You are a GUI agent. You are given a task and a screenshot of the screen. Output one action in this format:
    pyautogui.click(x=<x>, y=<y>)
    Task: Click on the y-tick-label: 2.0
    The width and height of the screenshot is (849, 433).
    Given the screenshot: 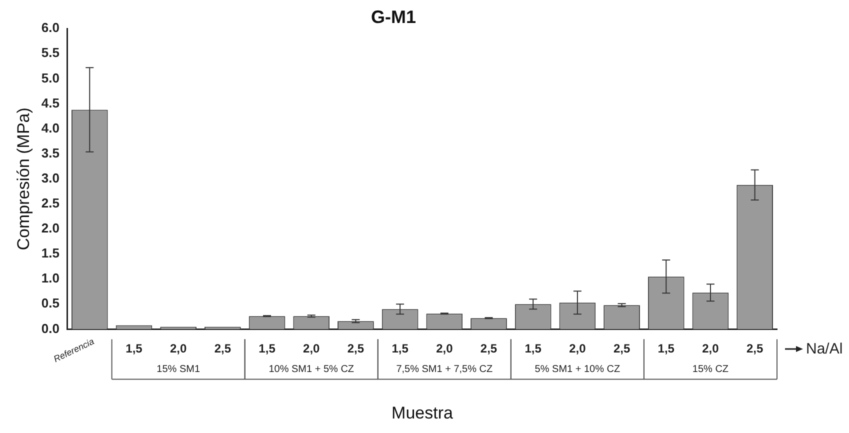 What is the action you would take?
    pyautogui.click(x=50, y=228)
    